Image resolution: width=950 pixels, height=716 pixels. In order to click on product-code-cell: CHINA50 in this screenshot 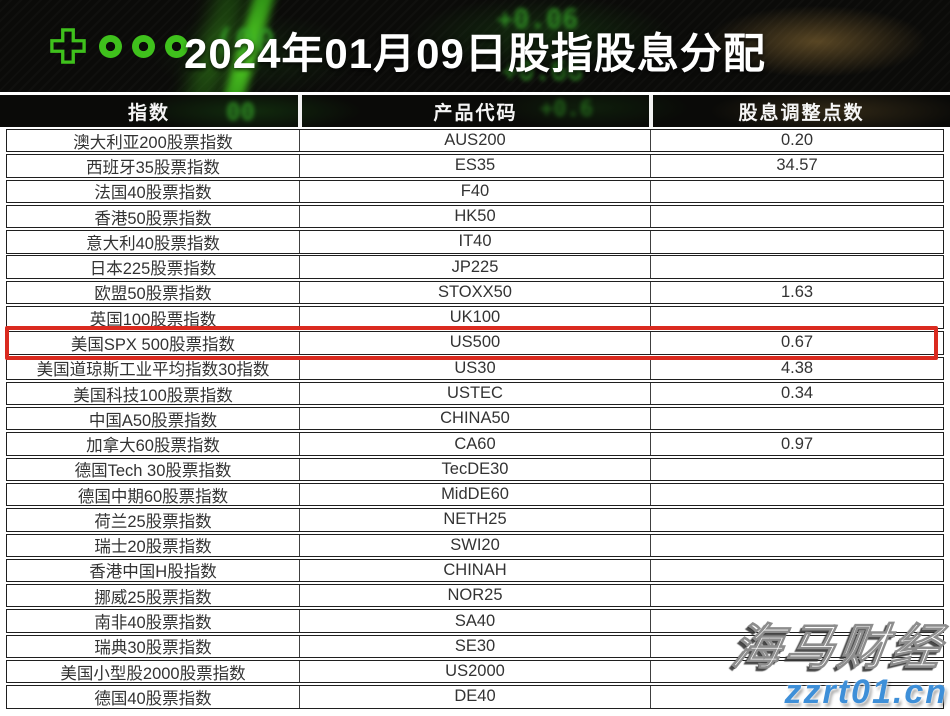, I will do `click(474, 419)`.